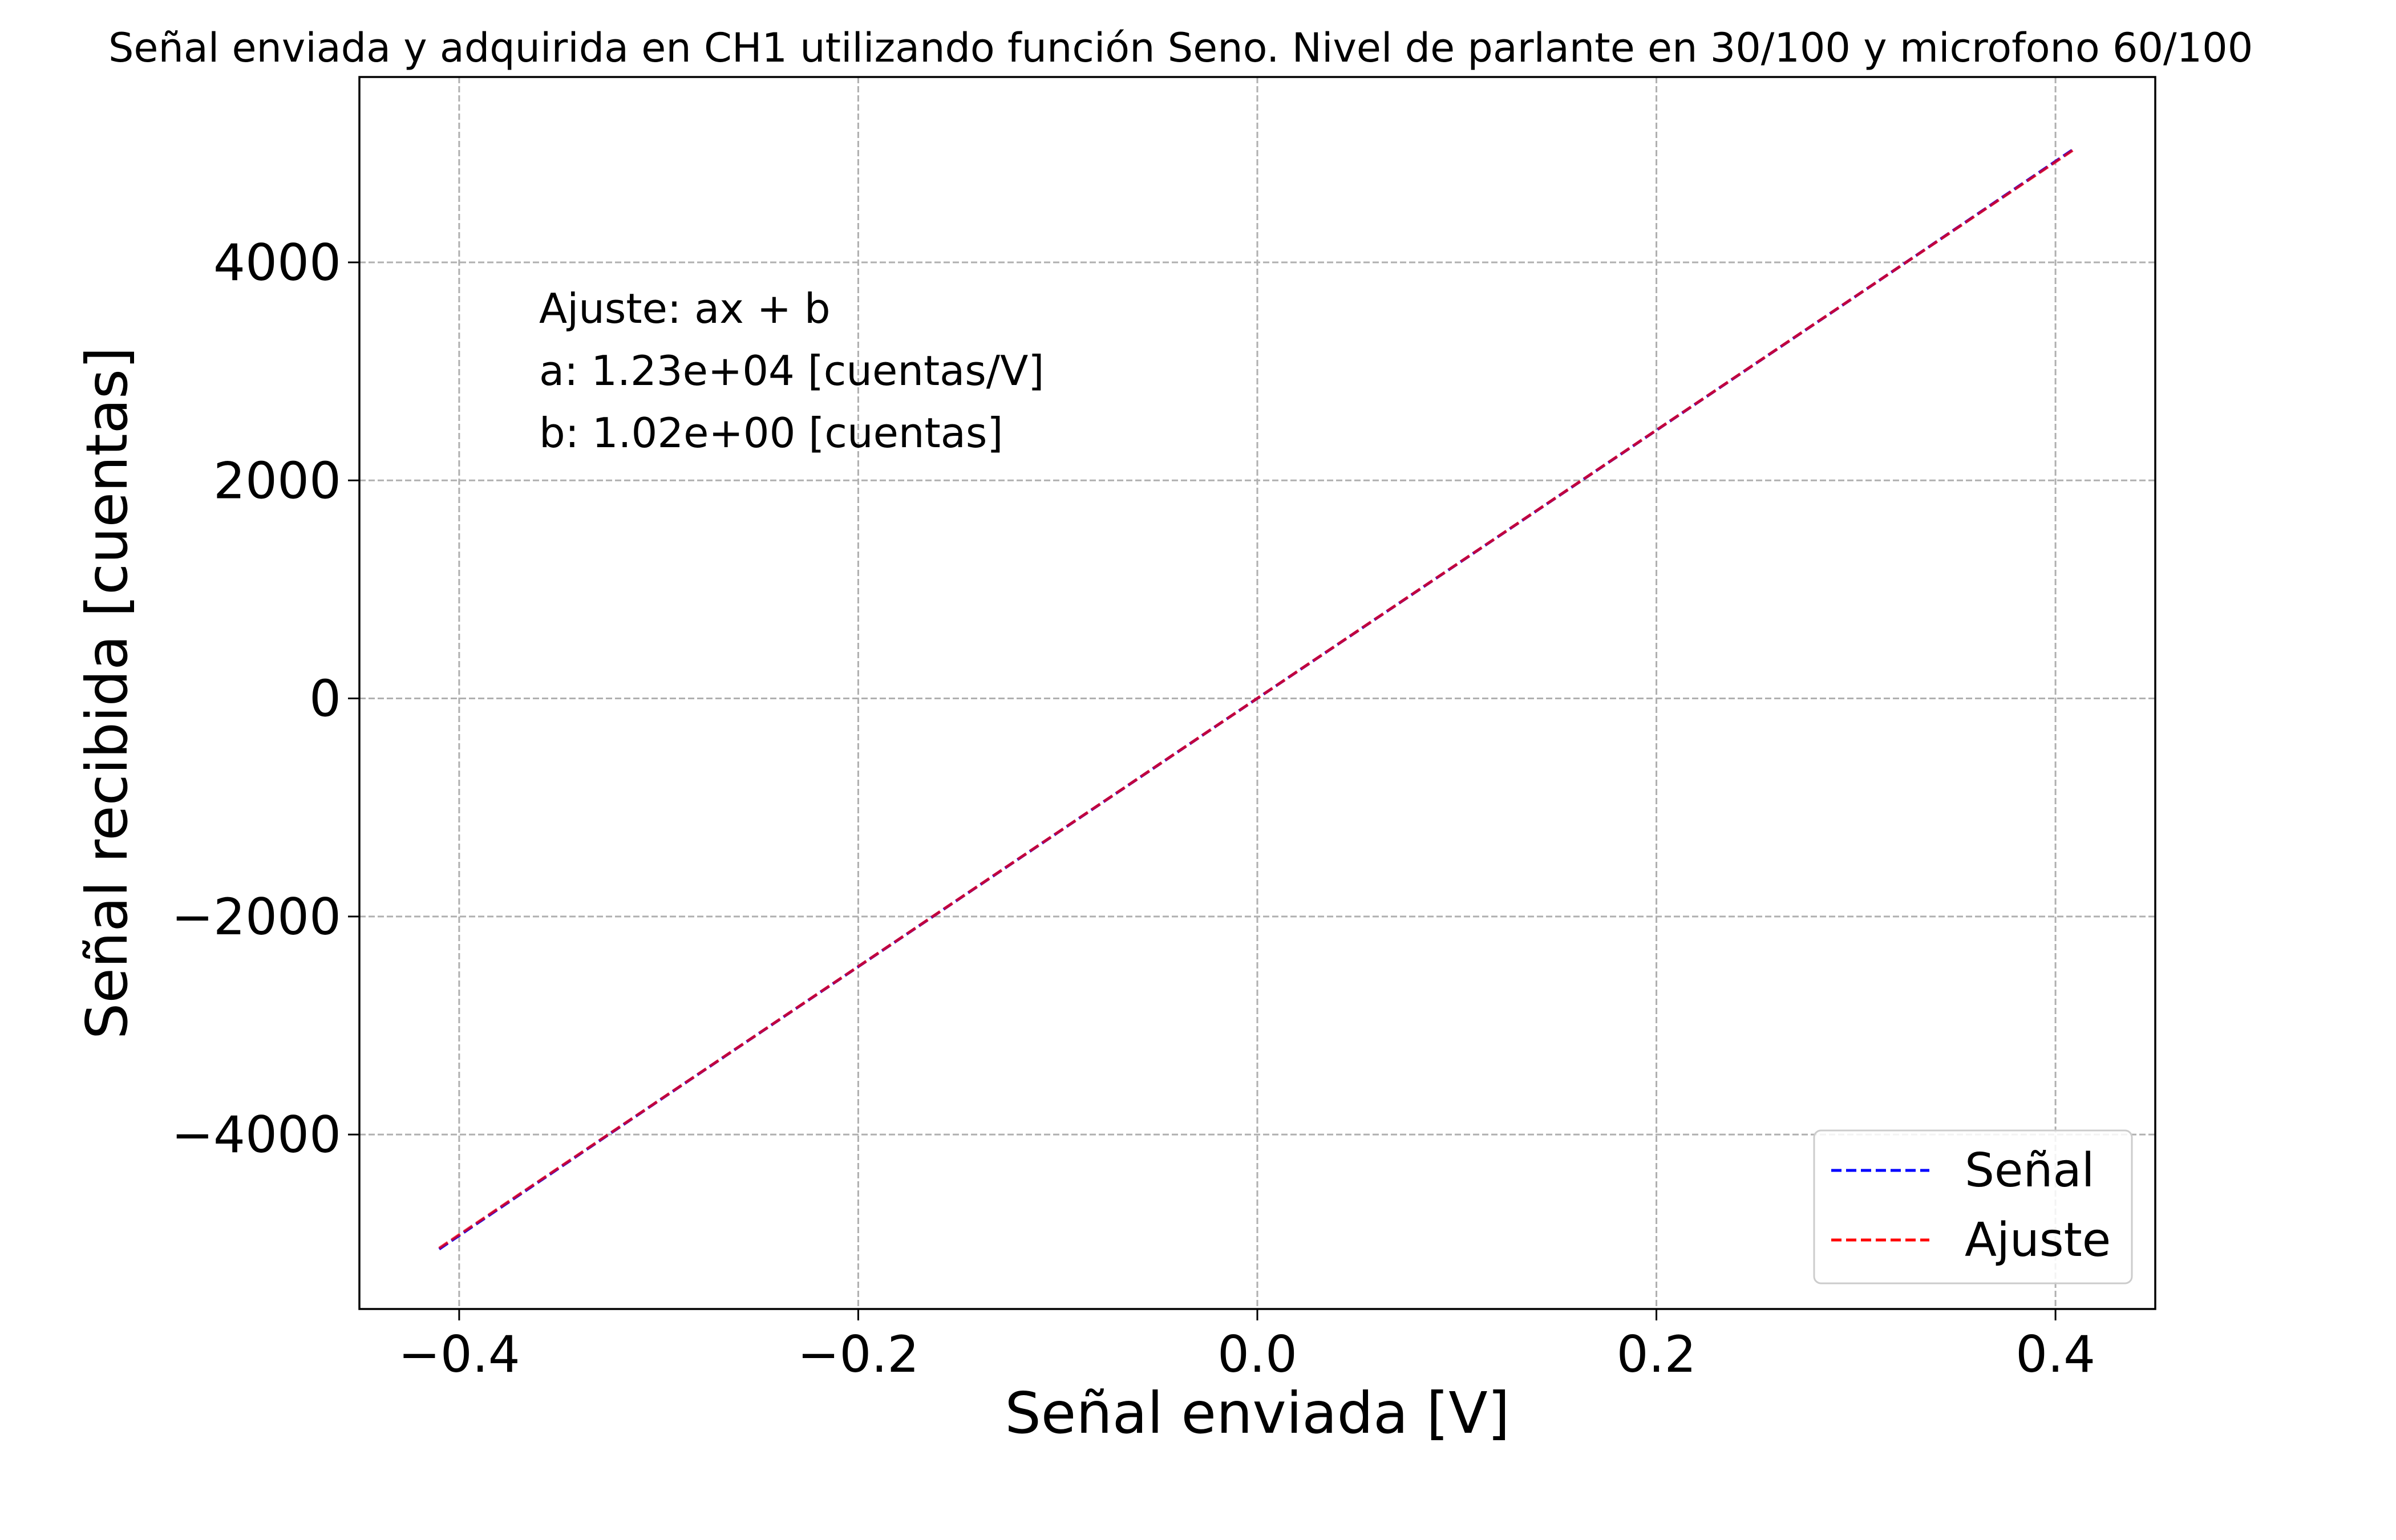 The image size is (2396, 1540). What do you see at coordinates (2055, 1355) in the screenshot?
I see `x-tick-label: 0.4` at bounding box center [2055, 1355].